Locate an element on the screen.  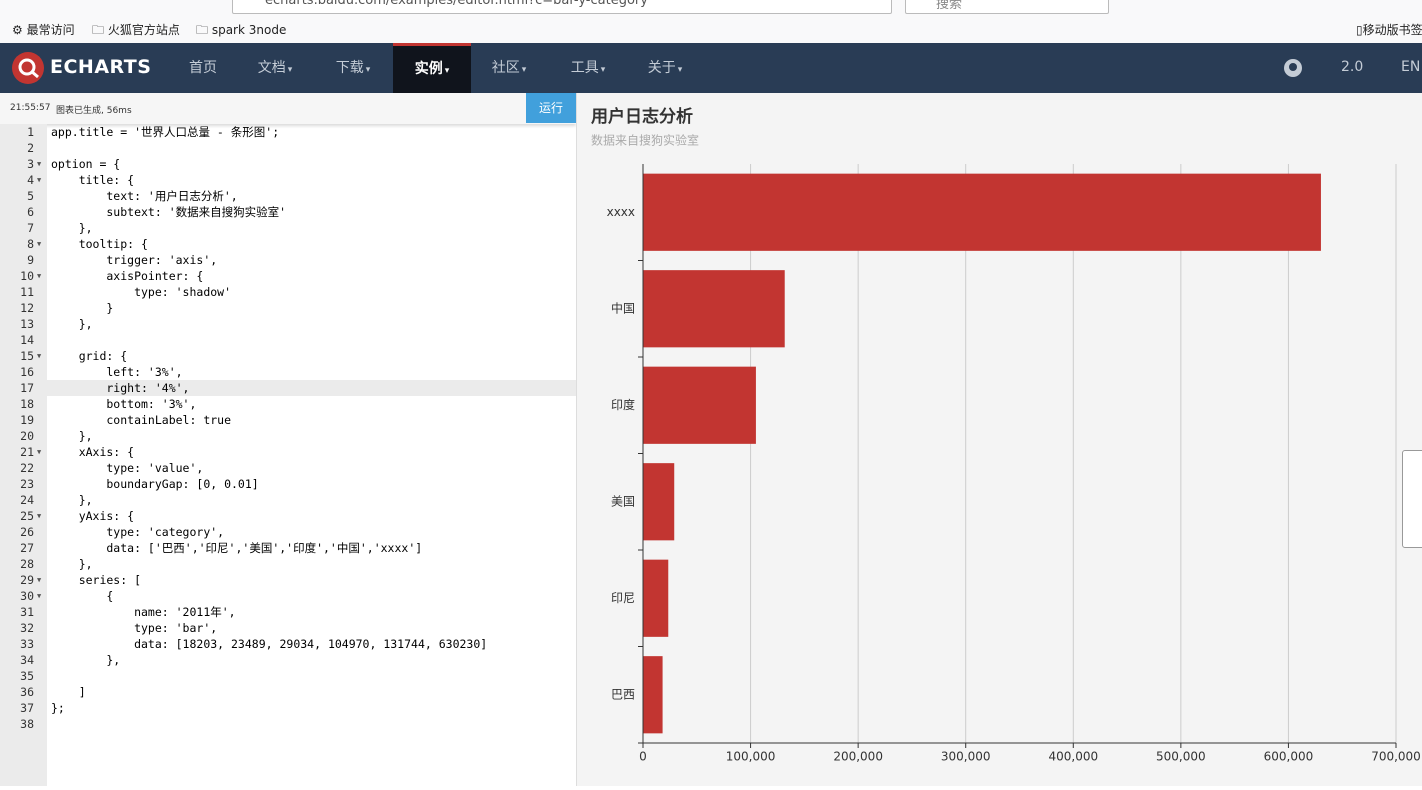
code-line: 29 ▼ series: [ is located at coordinates (288, 580).